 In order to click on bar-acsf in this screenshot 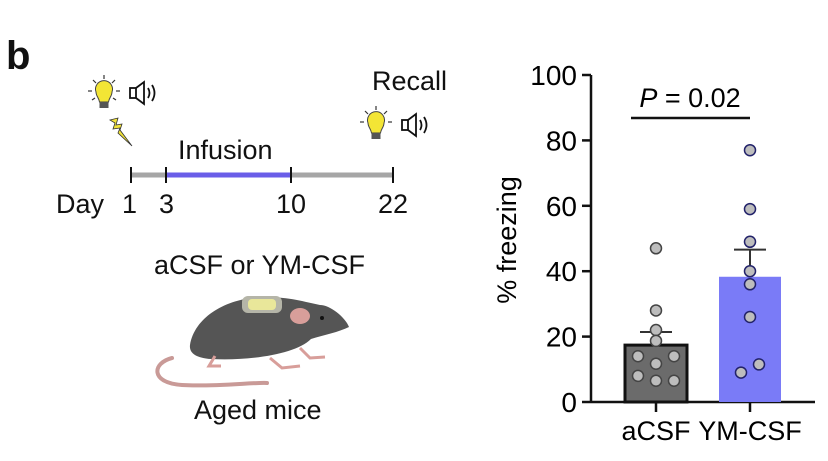, I will do `click(656, 373)`.